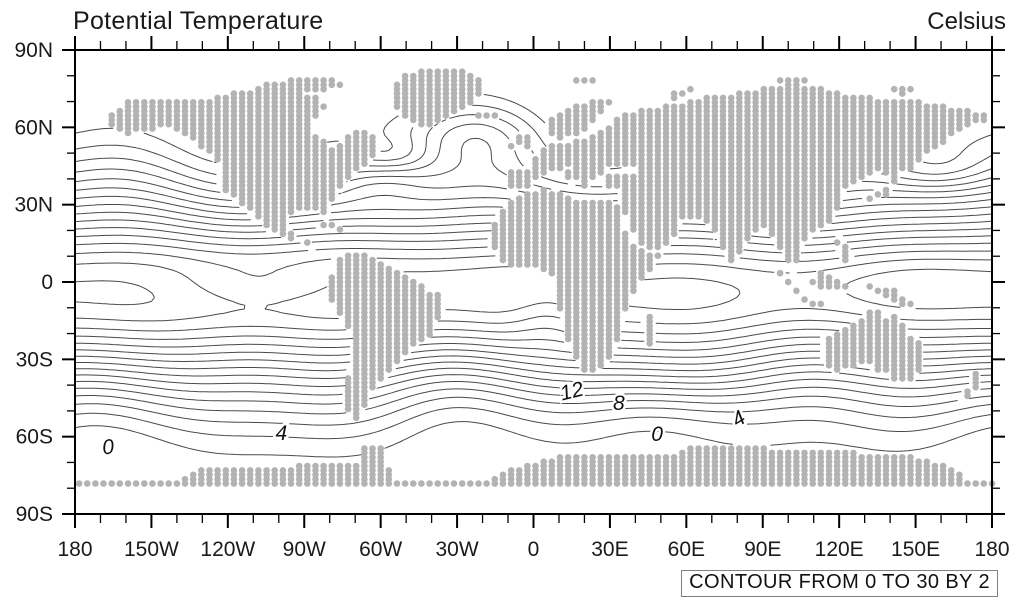 This screenshot has height=609, width=1016. Describe the element at coordinates (281, 433) in the screenshot. I see `contour-label: 4` at that location.